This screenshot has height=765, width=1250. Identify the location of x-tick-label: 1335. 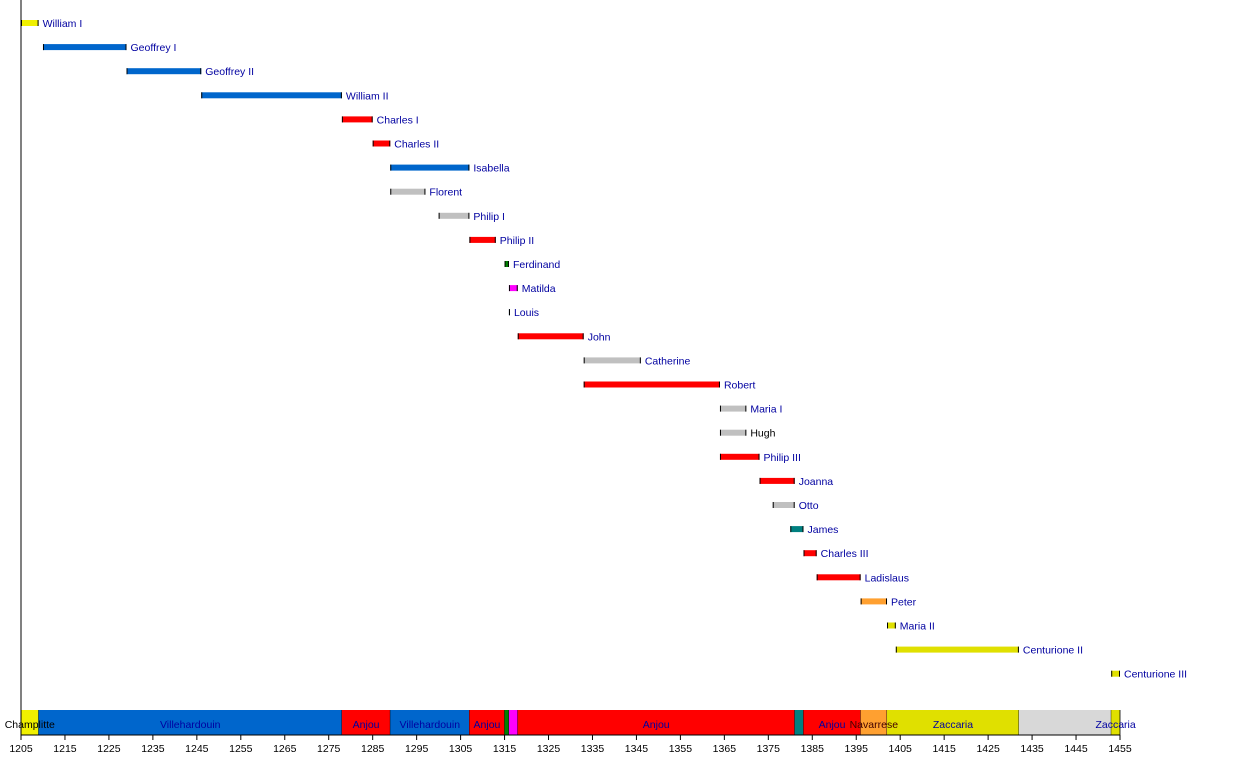
(593, 749).